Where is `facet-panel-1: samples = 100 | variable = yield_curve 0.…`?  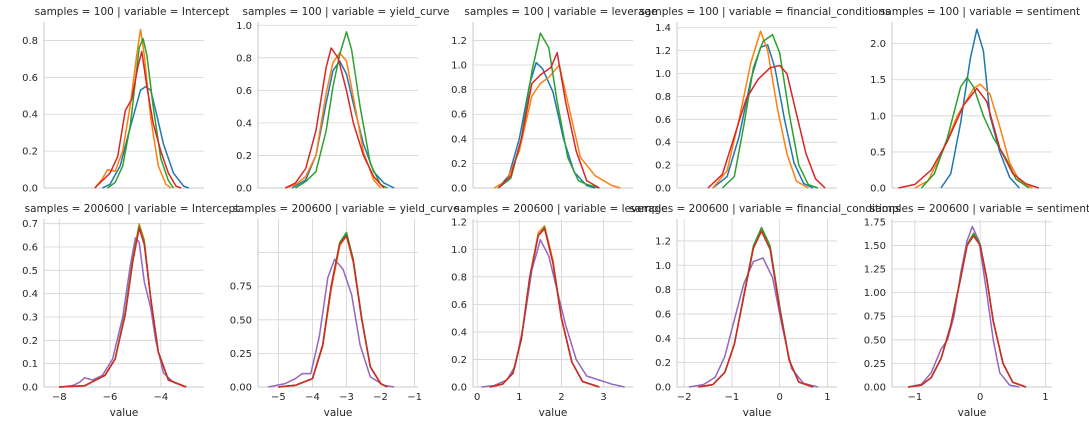 facet-panel-1: samples = 100 | variable = yield_curve 0.… is located at coordinates (342, 100).